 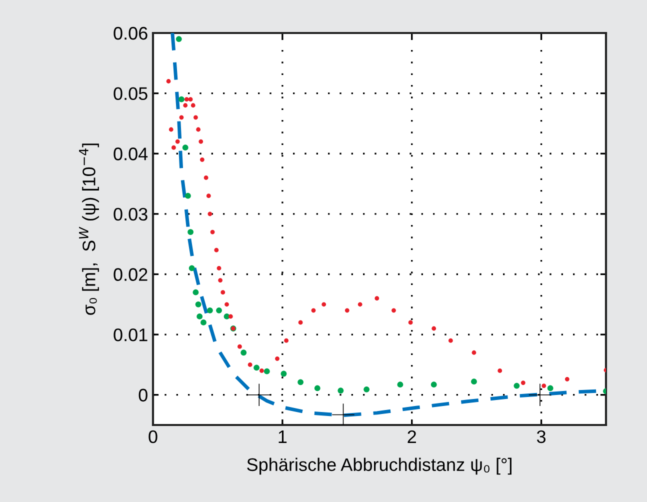 What do you see at coordinates (379, 466) in the screenshot?
I see `x-axis-title: Sphärische Abbruchdistanz ψ₀ [°]` at bounding box center [379, 466].